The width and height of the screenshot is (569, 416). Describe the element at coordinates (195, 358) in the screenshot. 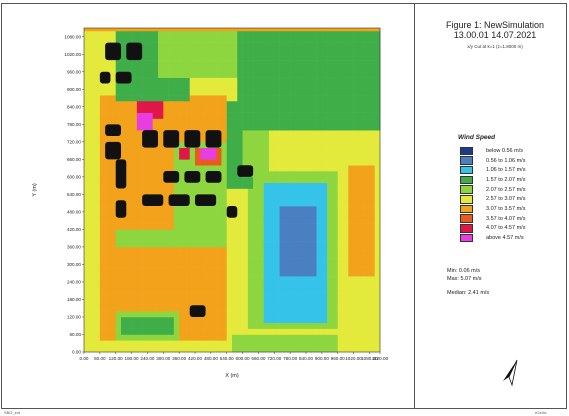

I see `x-tick-label: 420.00` at that location.